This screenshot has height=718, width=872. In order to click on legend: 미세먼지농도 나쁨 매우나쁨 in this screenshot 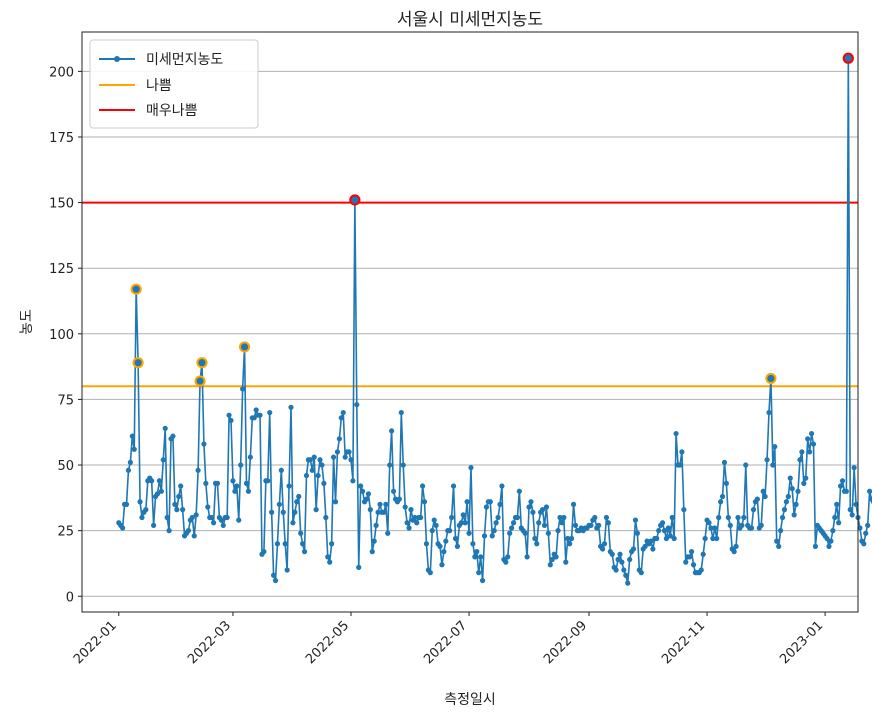, I will do `click(174, 84)`.